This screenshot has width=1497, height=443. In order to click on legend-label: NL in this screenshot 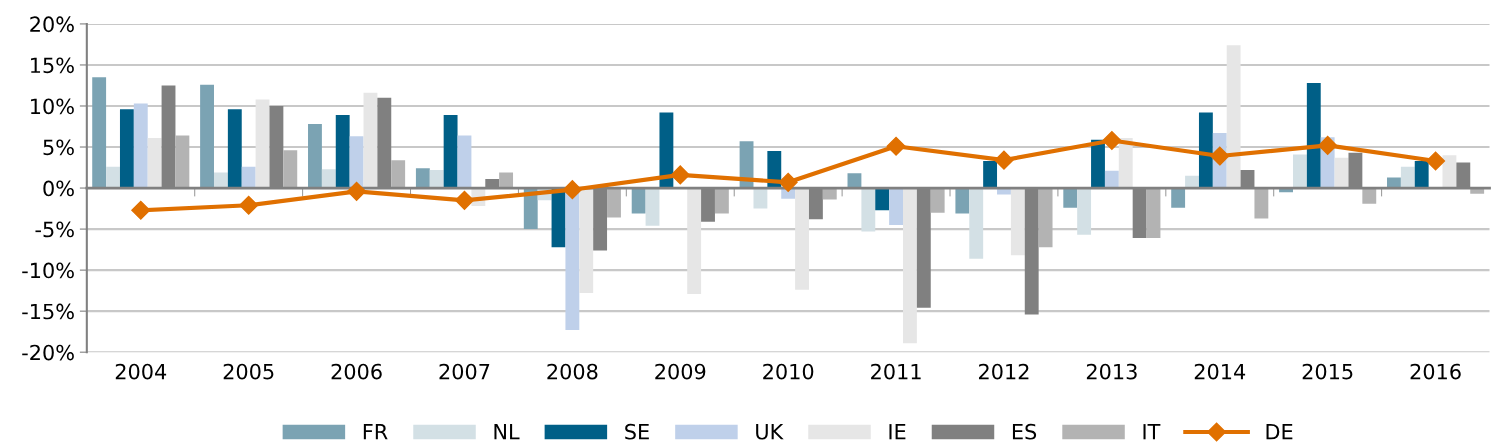, I will do `click(507, 432)`.